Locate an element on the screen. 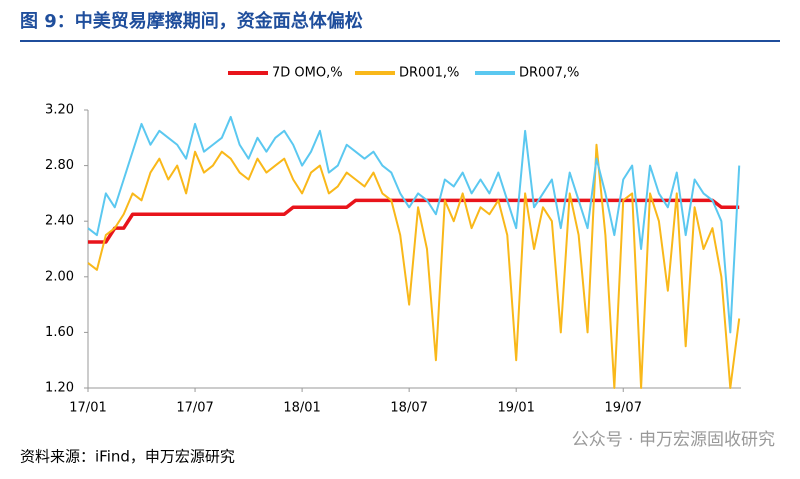 The image size is (800, 479). y-tick-label: 3.20 is located at coordinates (59, 110).